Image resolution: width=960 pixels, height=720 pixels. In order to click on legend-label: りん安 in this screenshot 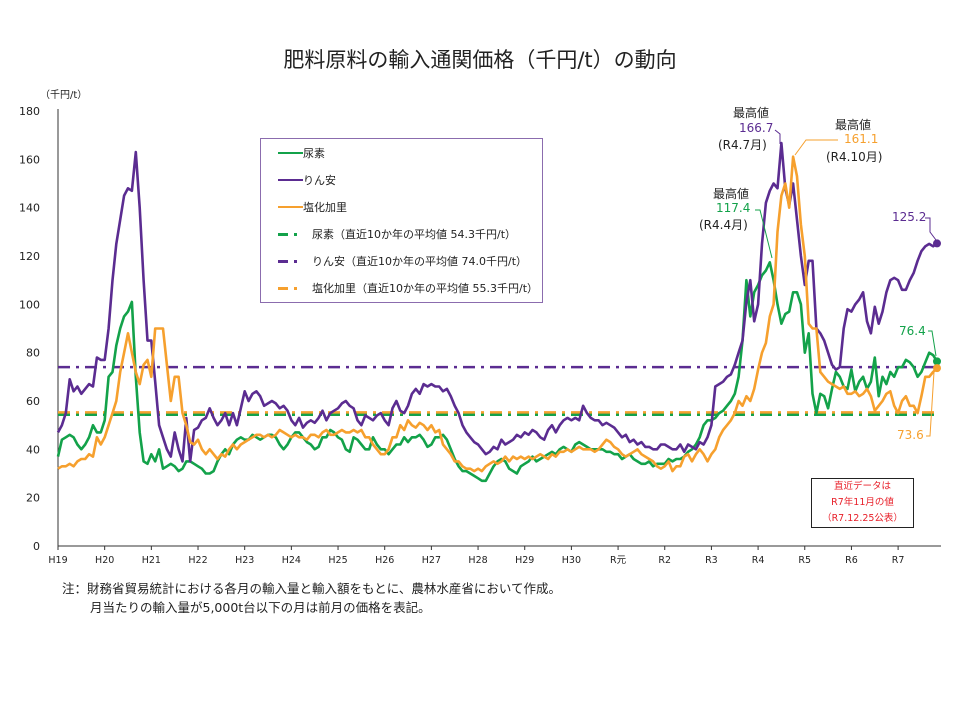, I will do `click(319, 180)`.